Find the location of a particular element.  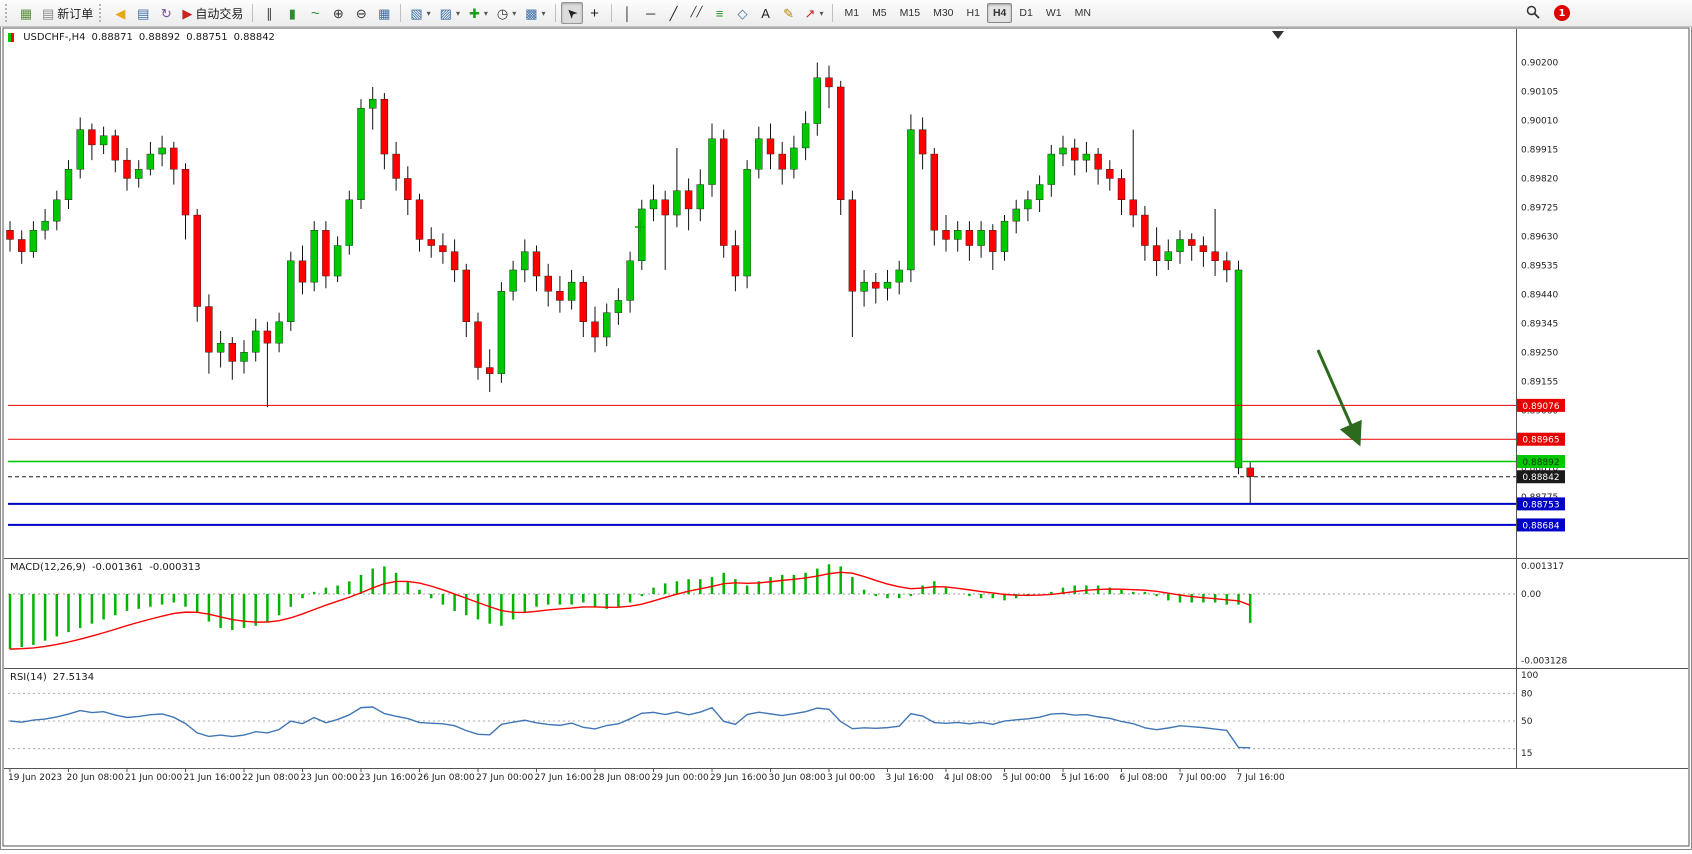

timeframe-m30: M30 is located at coordinates (943, 13).